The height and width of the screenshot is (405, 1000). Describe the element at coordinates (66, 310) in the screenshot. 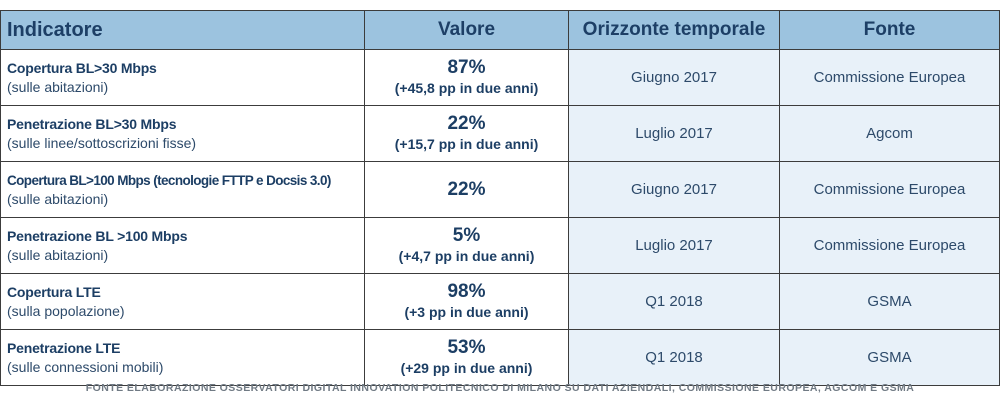

I see `indicator-base: (sulla popolazione)` at that location.